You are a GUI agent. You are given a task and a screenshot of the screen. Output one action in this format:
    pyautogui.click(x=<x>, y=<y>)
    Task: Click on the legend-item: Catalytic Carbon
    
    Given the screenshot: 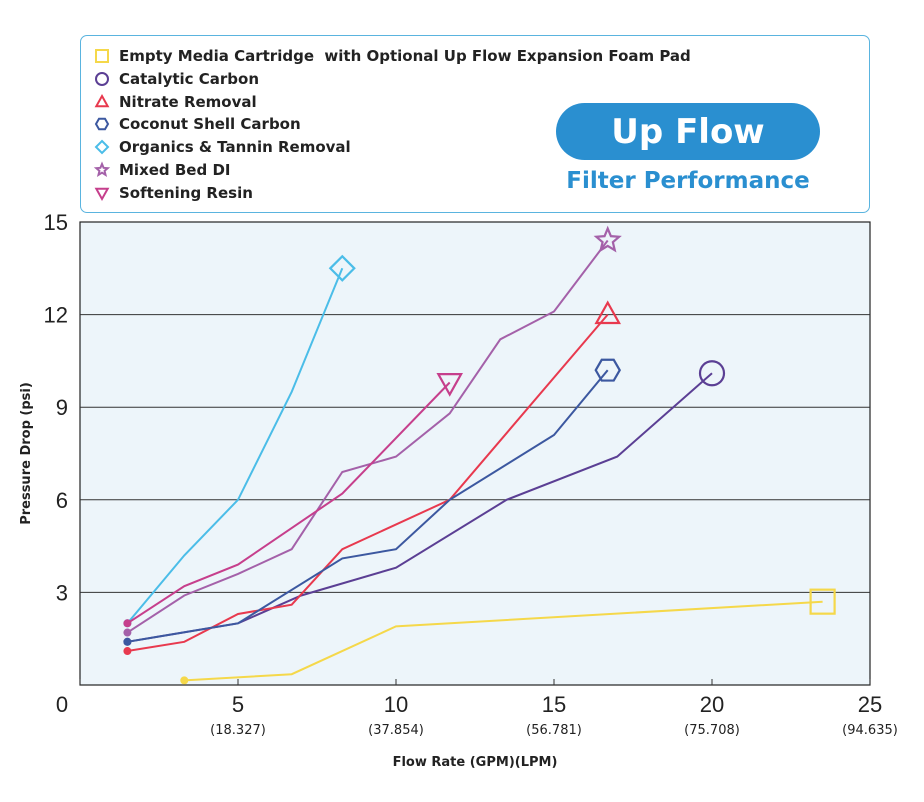 What is the action you would take?
    pyautogui.click(x=176, y=79)
    